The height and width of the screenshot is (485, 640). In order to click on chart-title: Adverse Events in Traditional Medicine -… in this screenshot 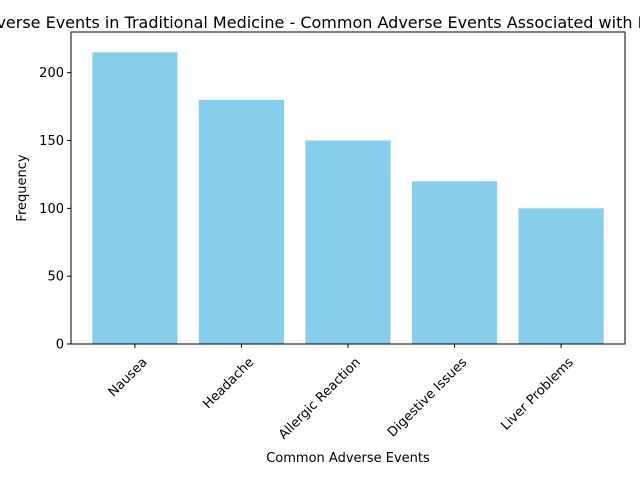, I will do `click(320, 22)`.